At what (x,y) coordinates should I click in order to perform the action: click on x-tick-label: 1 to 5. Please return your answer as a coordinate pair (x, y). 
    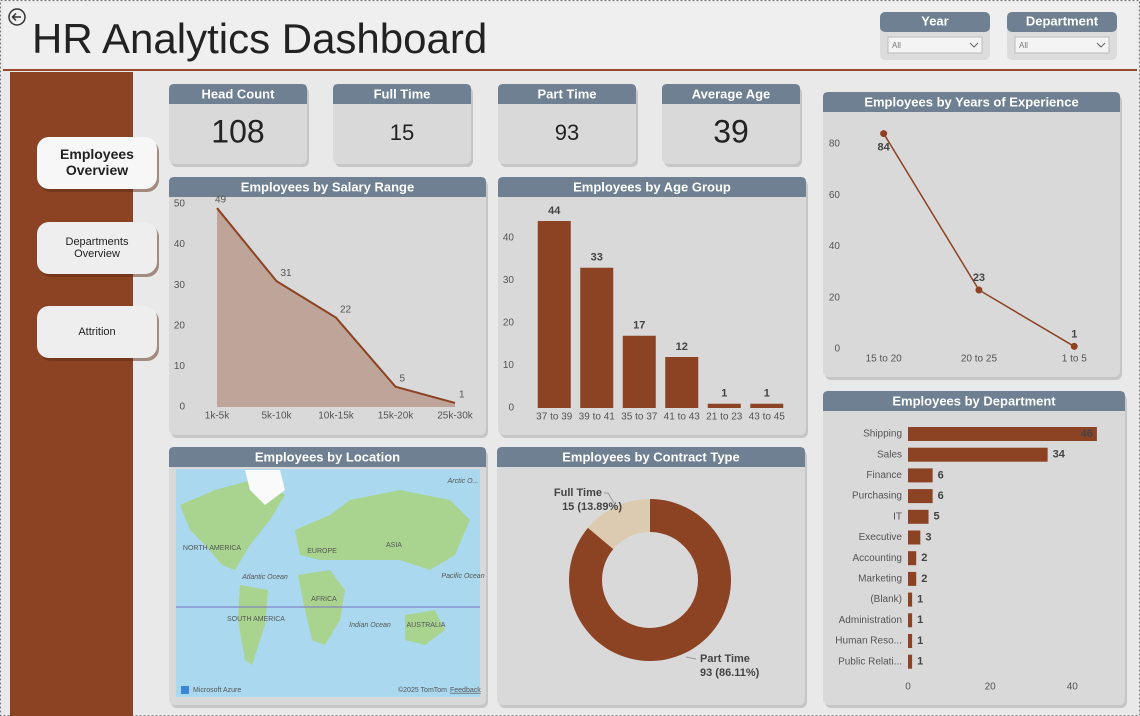
    Looking at the image, I should click on (1074, 359).